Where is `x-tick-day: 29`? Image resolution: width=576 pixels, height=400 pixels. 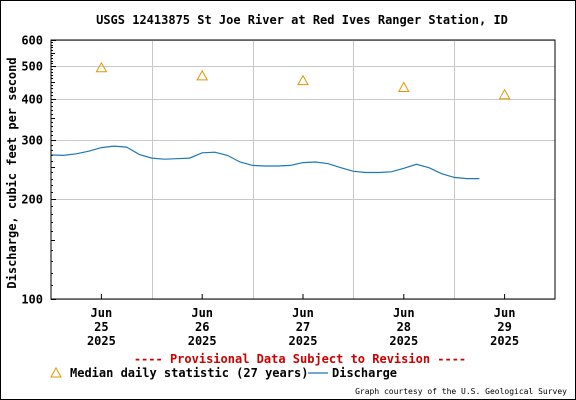 x-tick-day: 29 is located at coordinates (504, 327).